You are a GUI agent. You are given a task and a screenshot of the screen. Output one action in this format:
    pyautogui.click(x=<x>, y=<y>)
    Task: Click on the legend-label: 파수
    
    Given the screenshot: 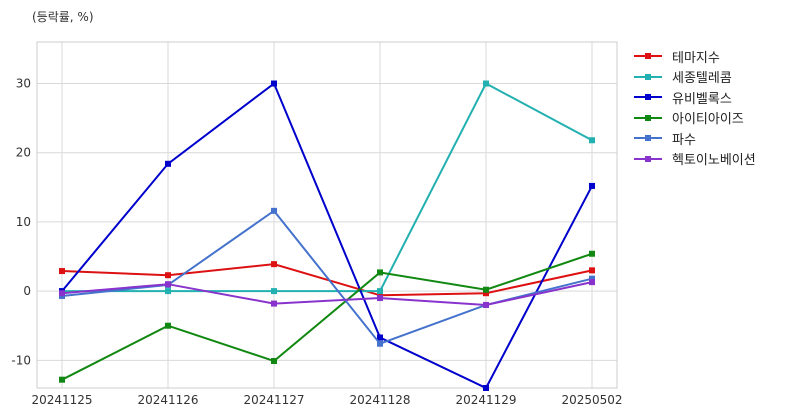 What is the action you would take?
    pyautogui.click(x=684, y=140)
    